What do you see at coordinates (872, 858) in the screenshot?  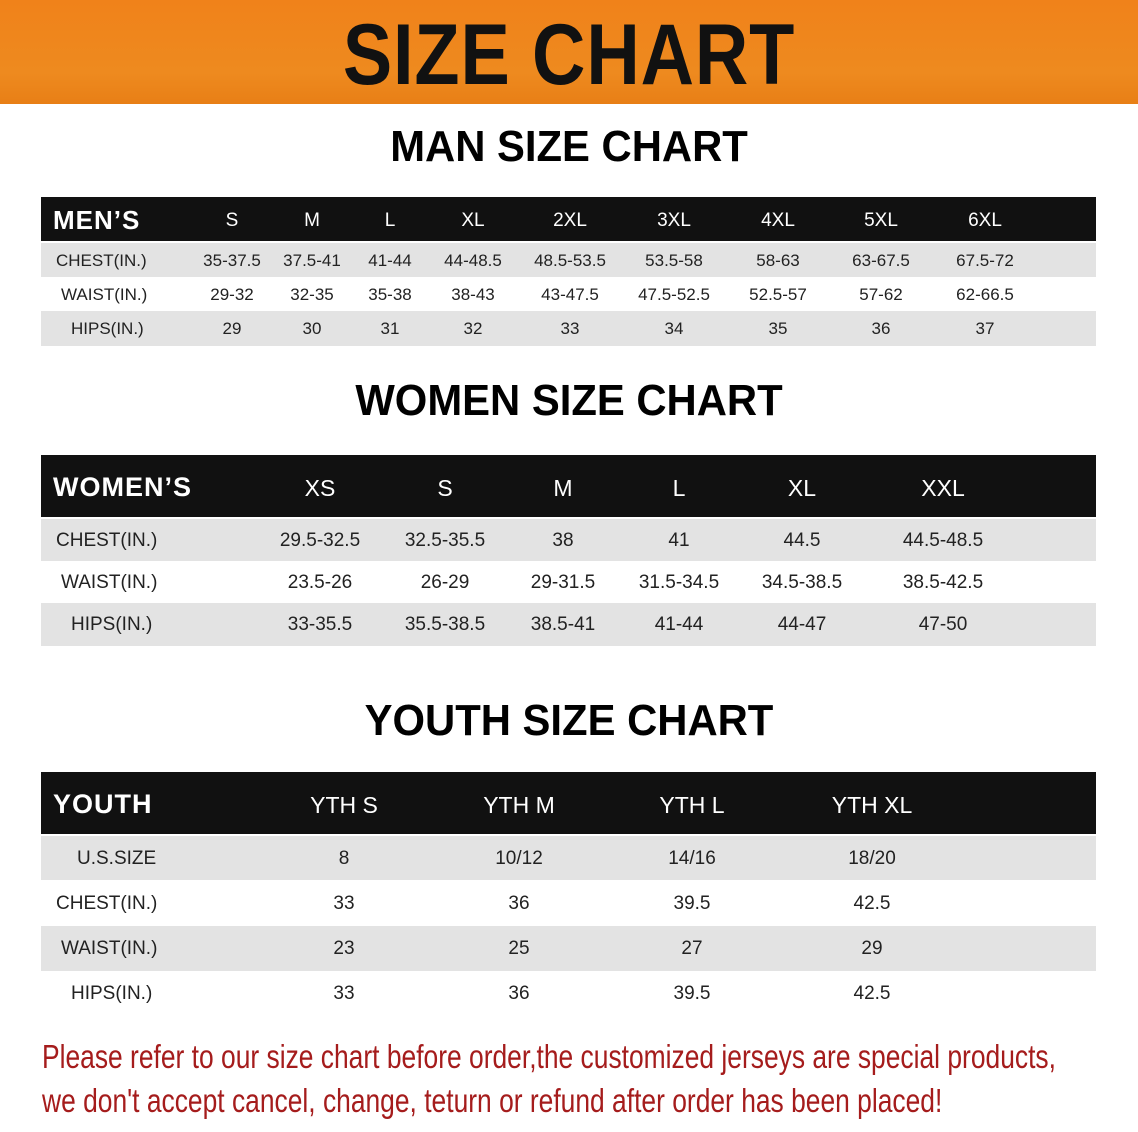 I see `table-cell: 18/20` at bounding box center [872, 858].